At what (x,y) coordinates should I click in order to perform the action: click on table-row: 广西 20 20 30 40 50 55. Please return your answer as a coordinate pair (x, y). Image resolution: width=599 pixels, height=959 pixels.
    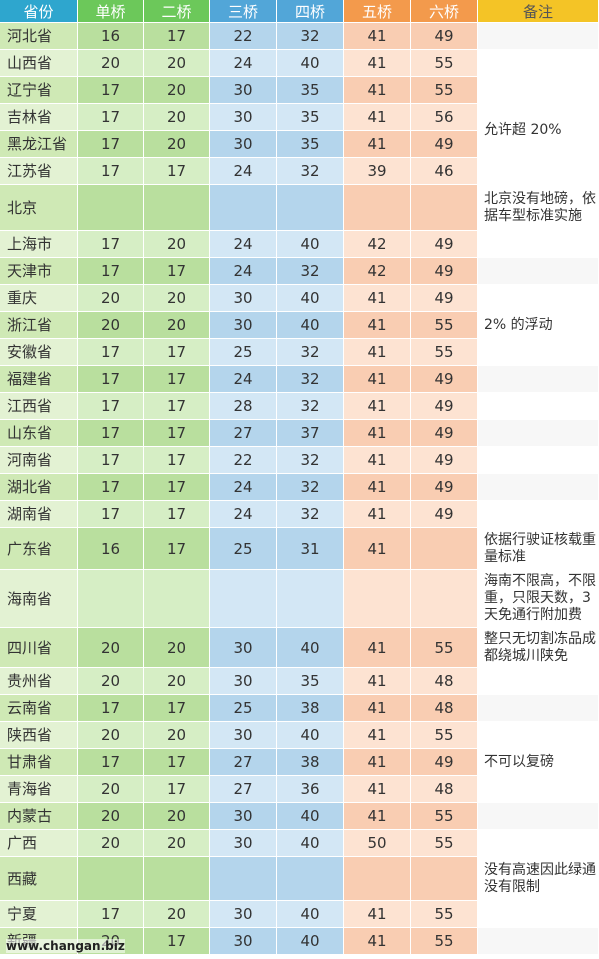
    Looking at the image, I should click on (299, 843).